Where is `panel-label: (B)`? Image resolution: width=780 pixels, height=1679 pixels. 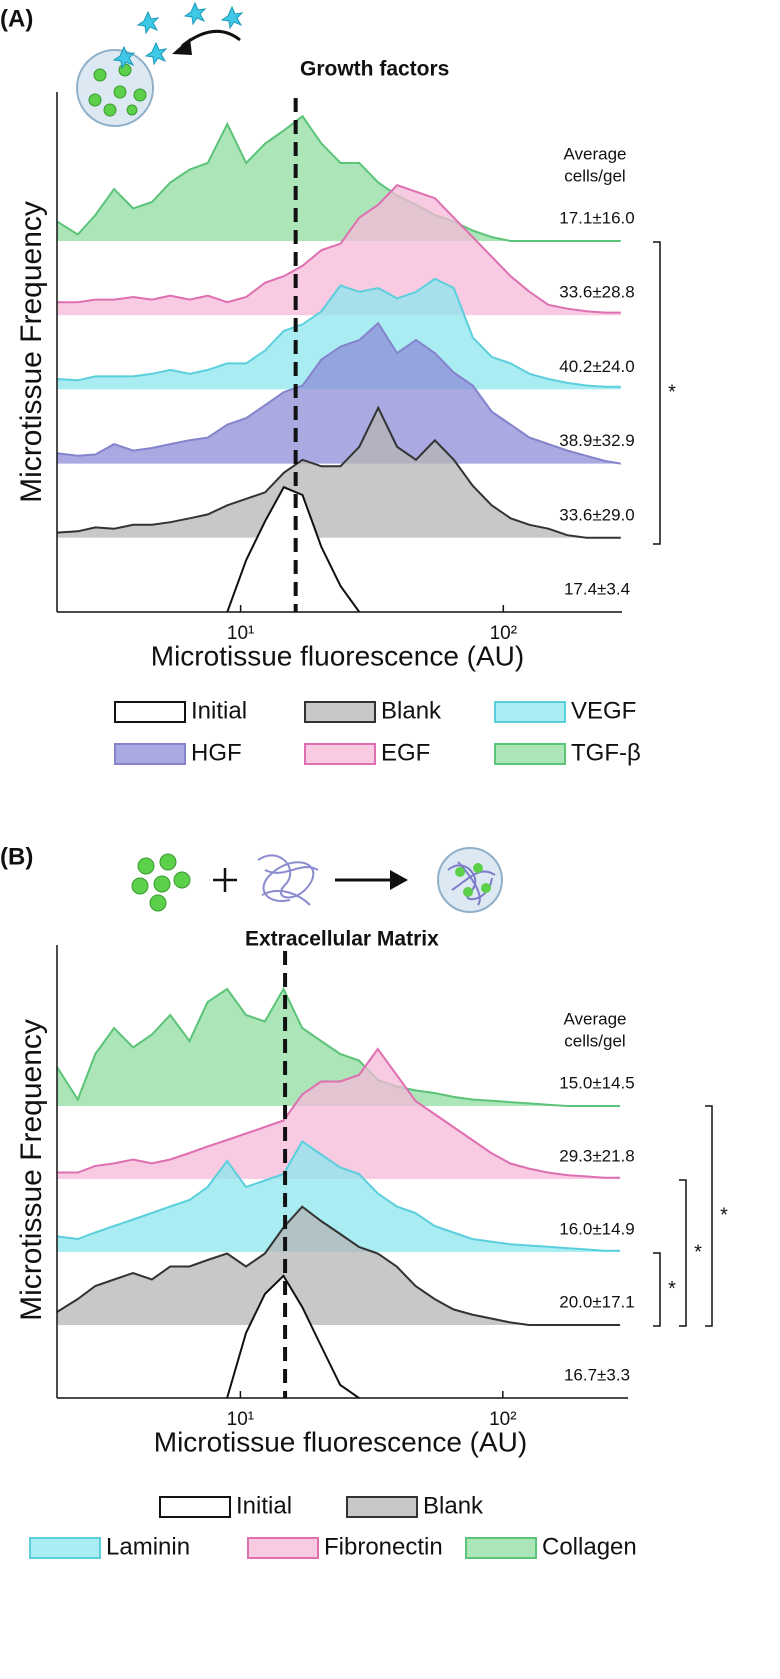
panel-label: (B) is located at coordinates (16, 856).